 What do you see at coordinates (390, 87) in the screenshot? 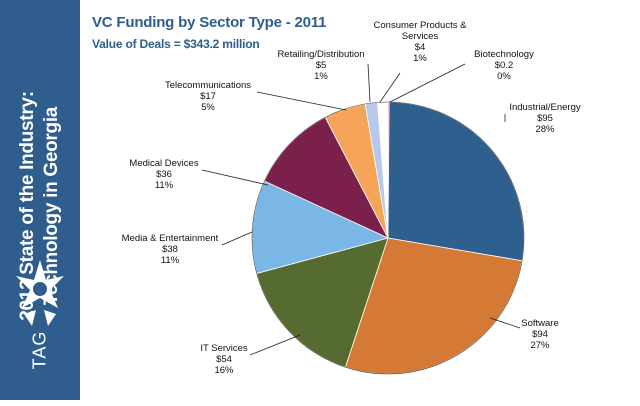
I see `leader-line-consumer-products-services` at bounding box center [390, 87].